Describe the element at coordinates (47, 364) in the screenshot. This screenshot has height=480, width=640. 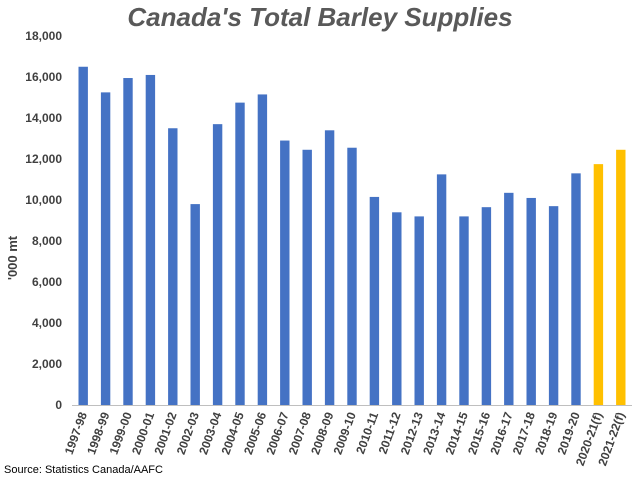
I see `y-tick-label: 2,000` at that location.